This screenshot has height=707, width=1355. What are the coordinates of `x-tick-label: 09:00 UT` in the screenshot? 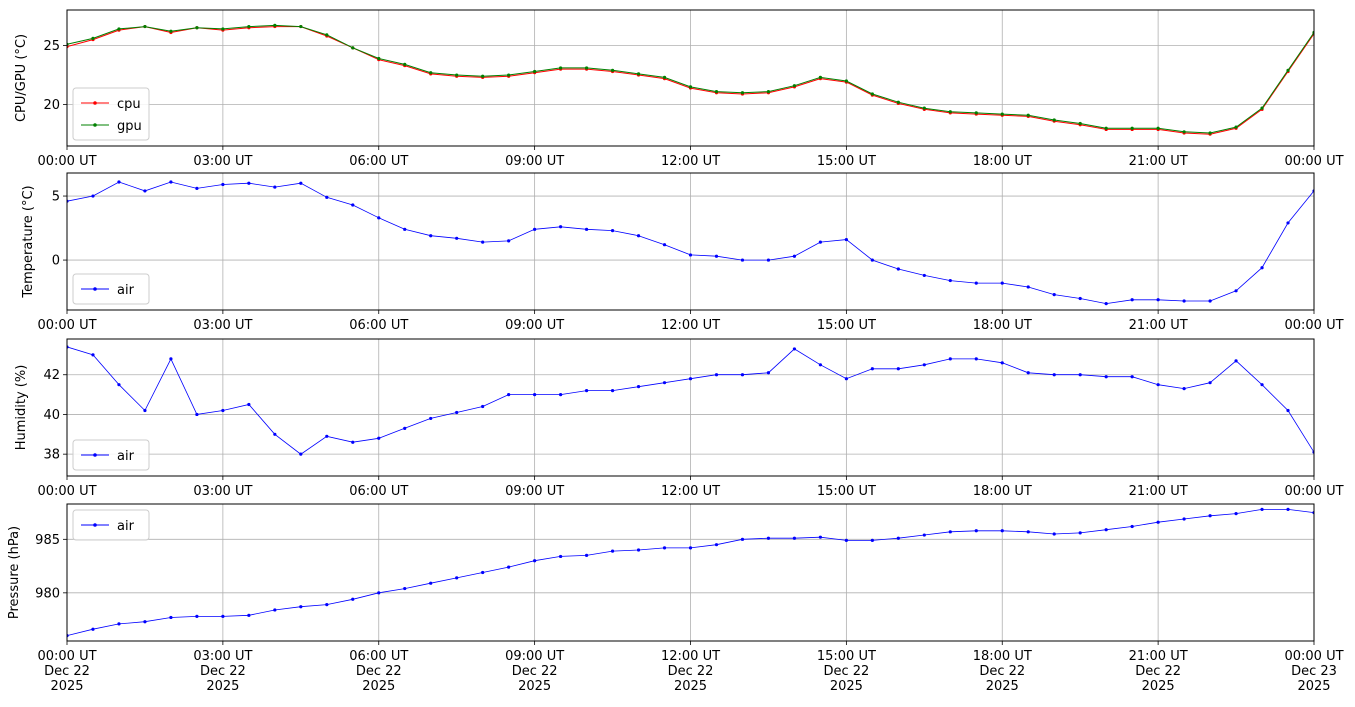 It's located at (534, 656).